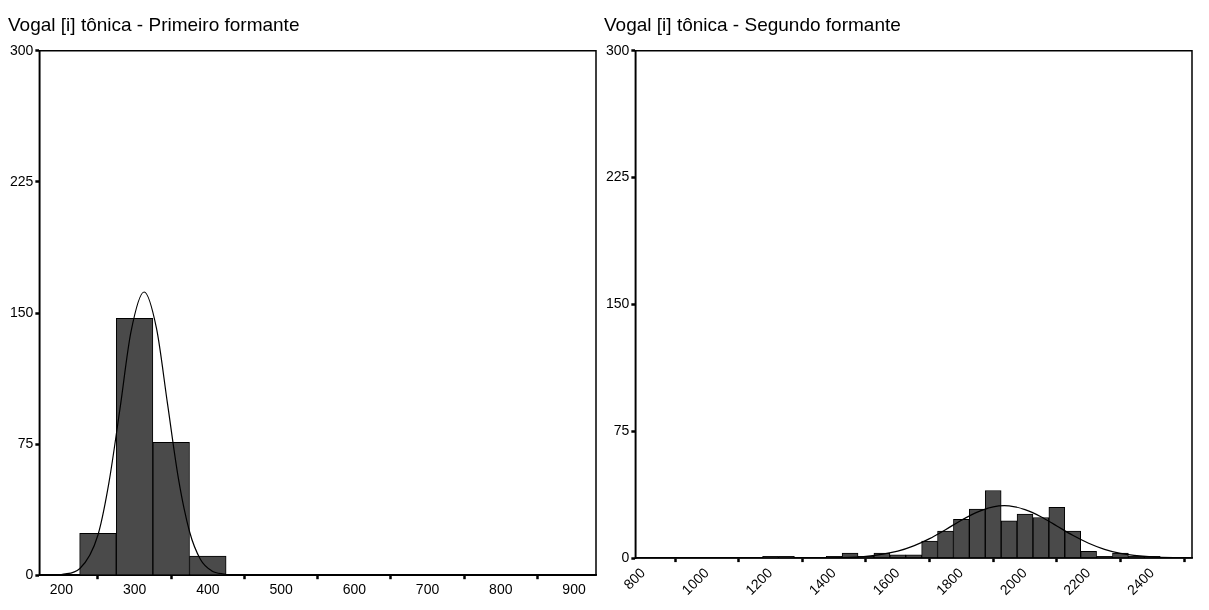  What do you see at coordinates (354, 589) in the screenshot?
I see `x-tick-label: 600` at bounding box center [354, 589].